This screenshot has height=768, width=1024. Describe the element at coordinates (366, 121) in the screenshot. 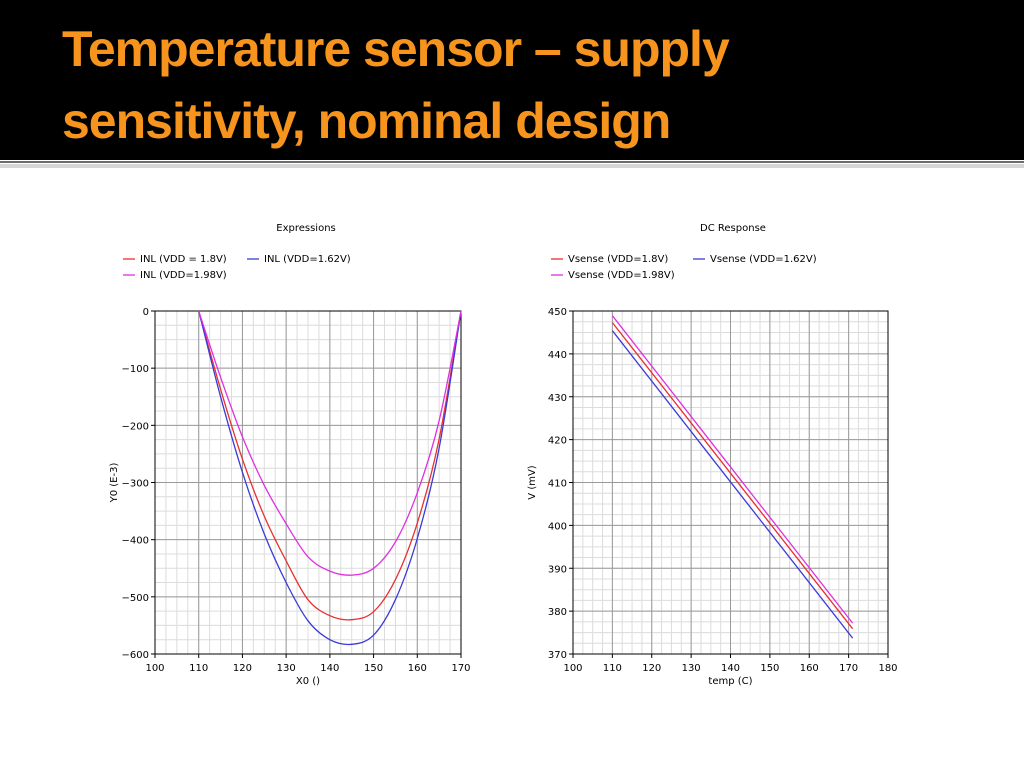

I see `slide-title-line-2: sensitivity, nominal design` at that location.